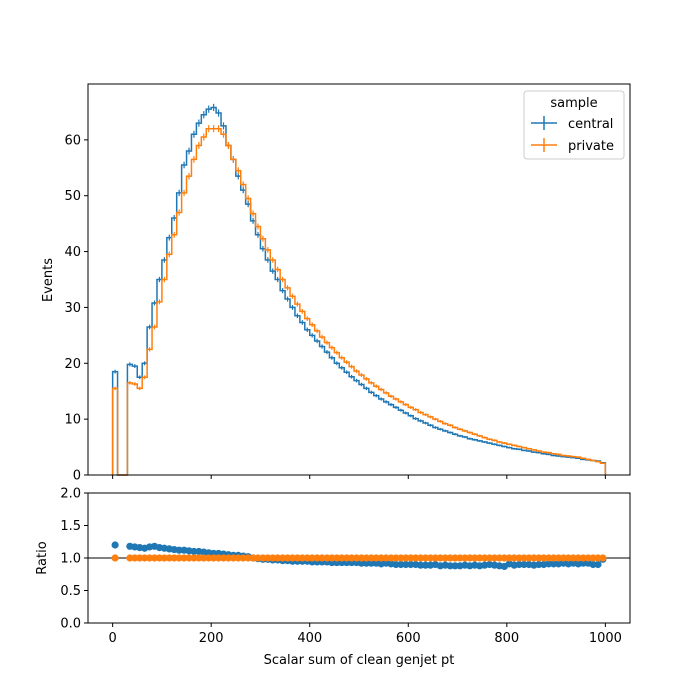  What do you see at coordinates (48, 280) in the screenshot?
I see `histogram-y-label: Events` at bounding box center [48, 280].